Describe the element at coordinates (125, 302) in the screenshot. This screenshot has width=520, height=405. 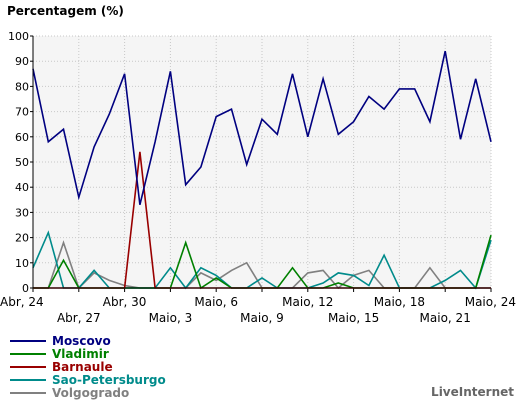
I see `x-tick-label: Abr, 30` at that location.